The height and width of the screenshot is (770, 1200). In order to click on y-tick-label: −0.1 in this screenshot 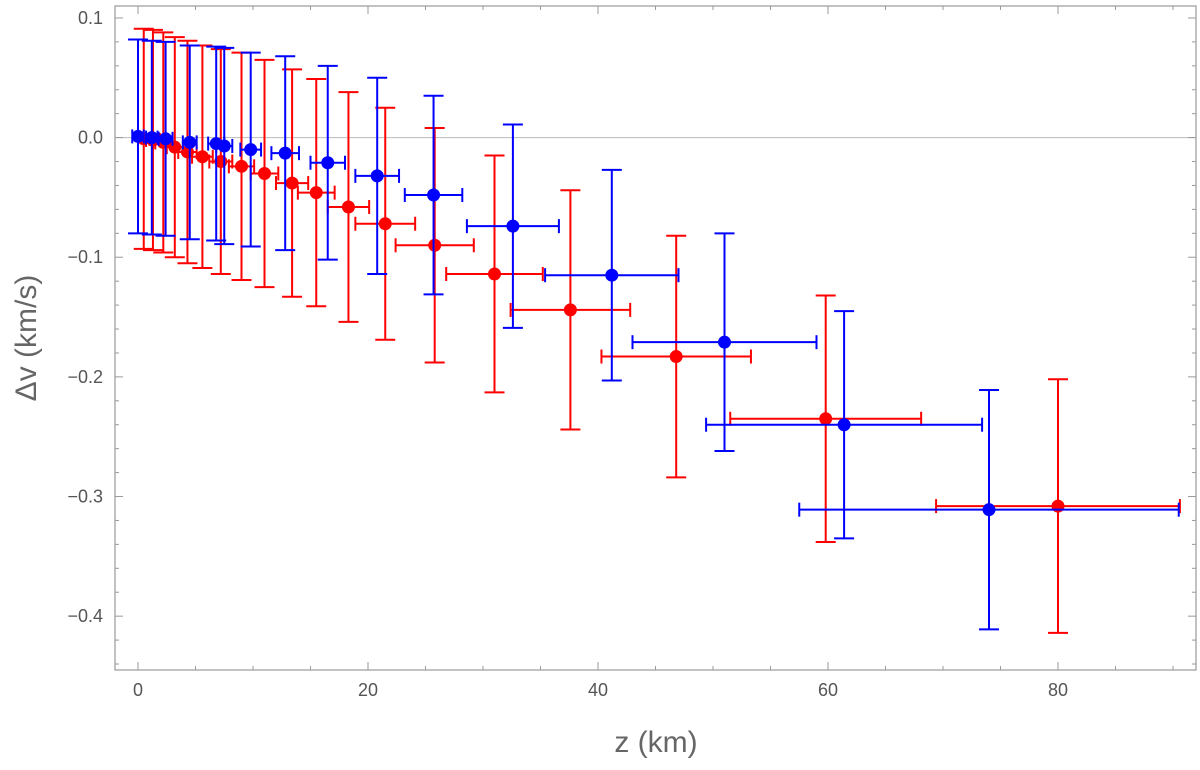, I will do `click(85, 257)`.